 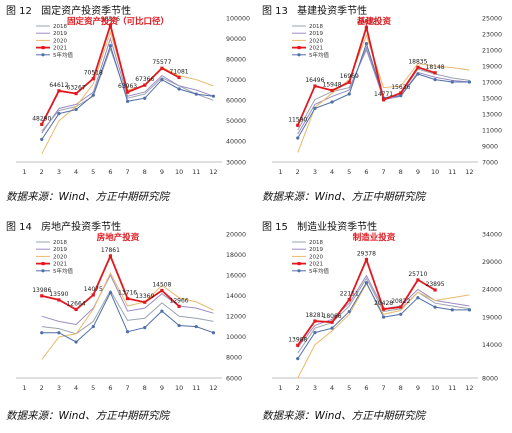 I want to click on x-tick-label: 4, so click(x=332, y=172).